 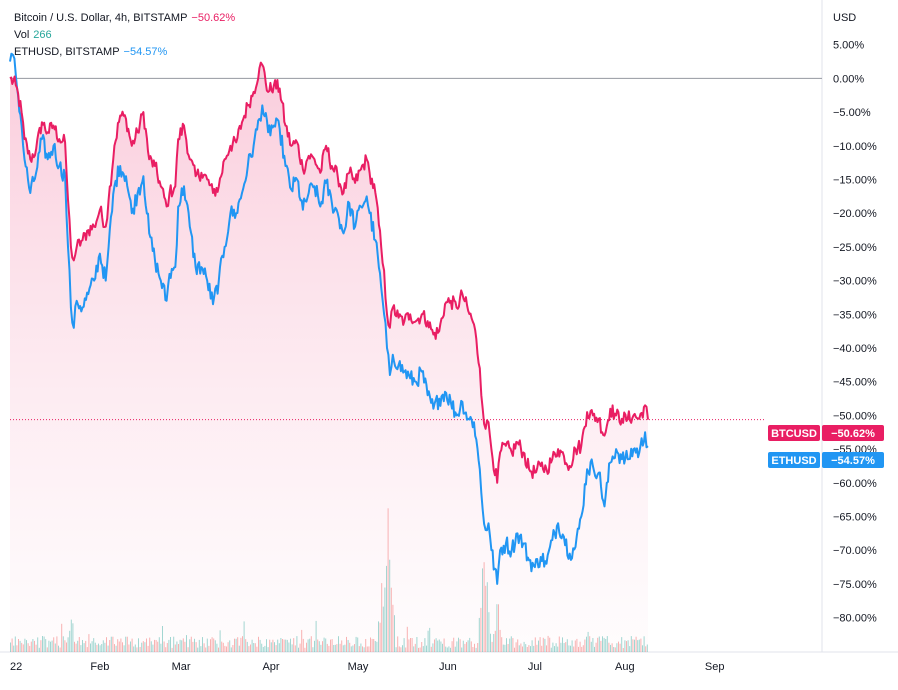 I want to click on legend-eth-label: ETHUSD, BITSTAMP, so click(x=67, y=52).